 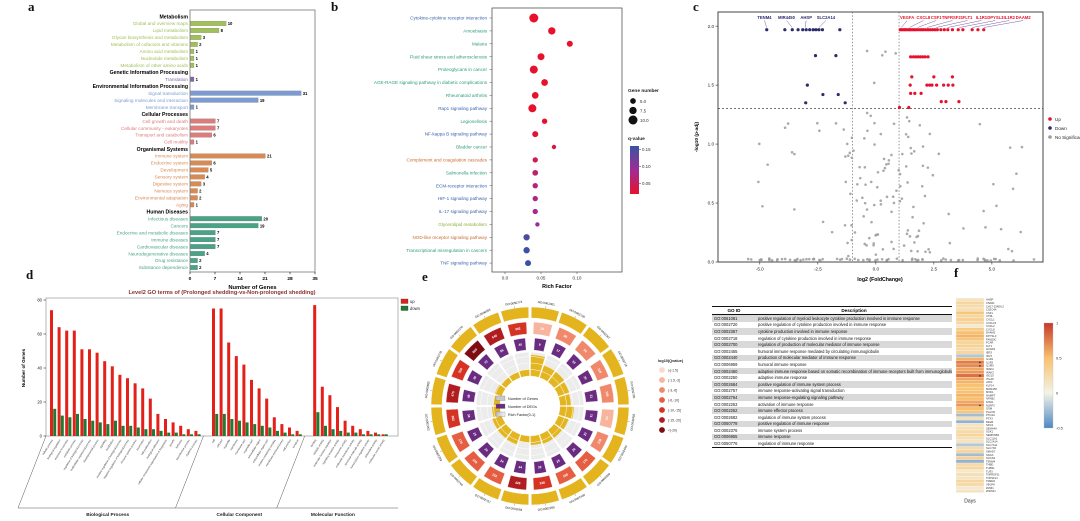 What do you see at coordinates (991, 339) in the screenshot?
I see `svg-text: FAM20C` at bounding box center [991, 339].